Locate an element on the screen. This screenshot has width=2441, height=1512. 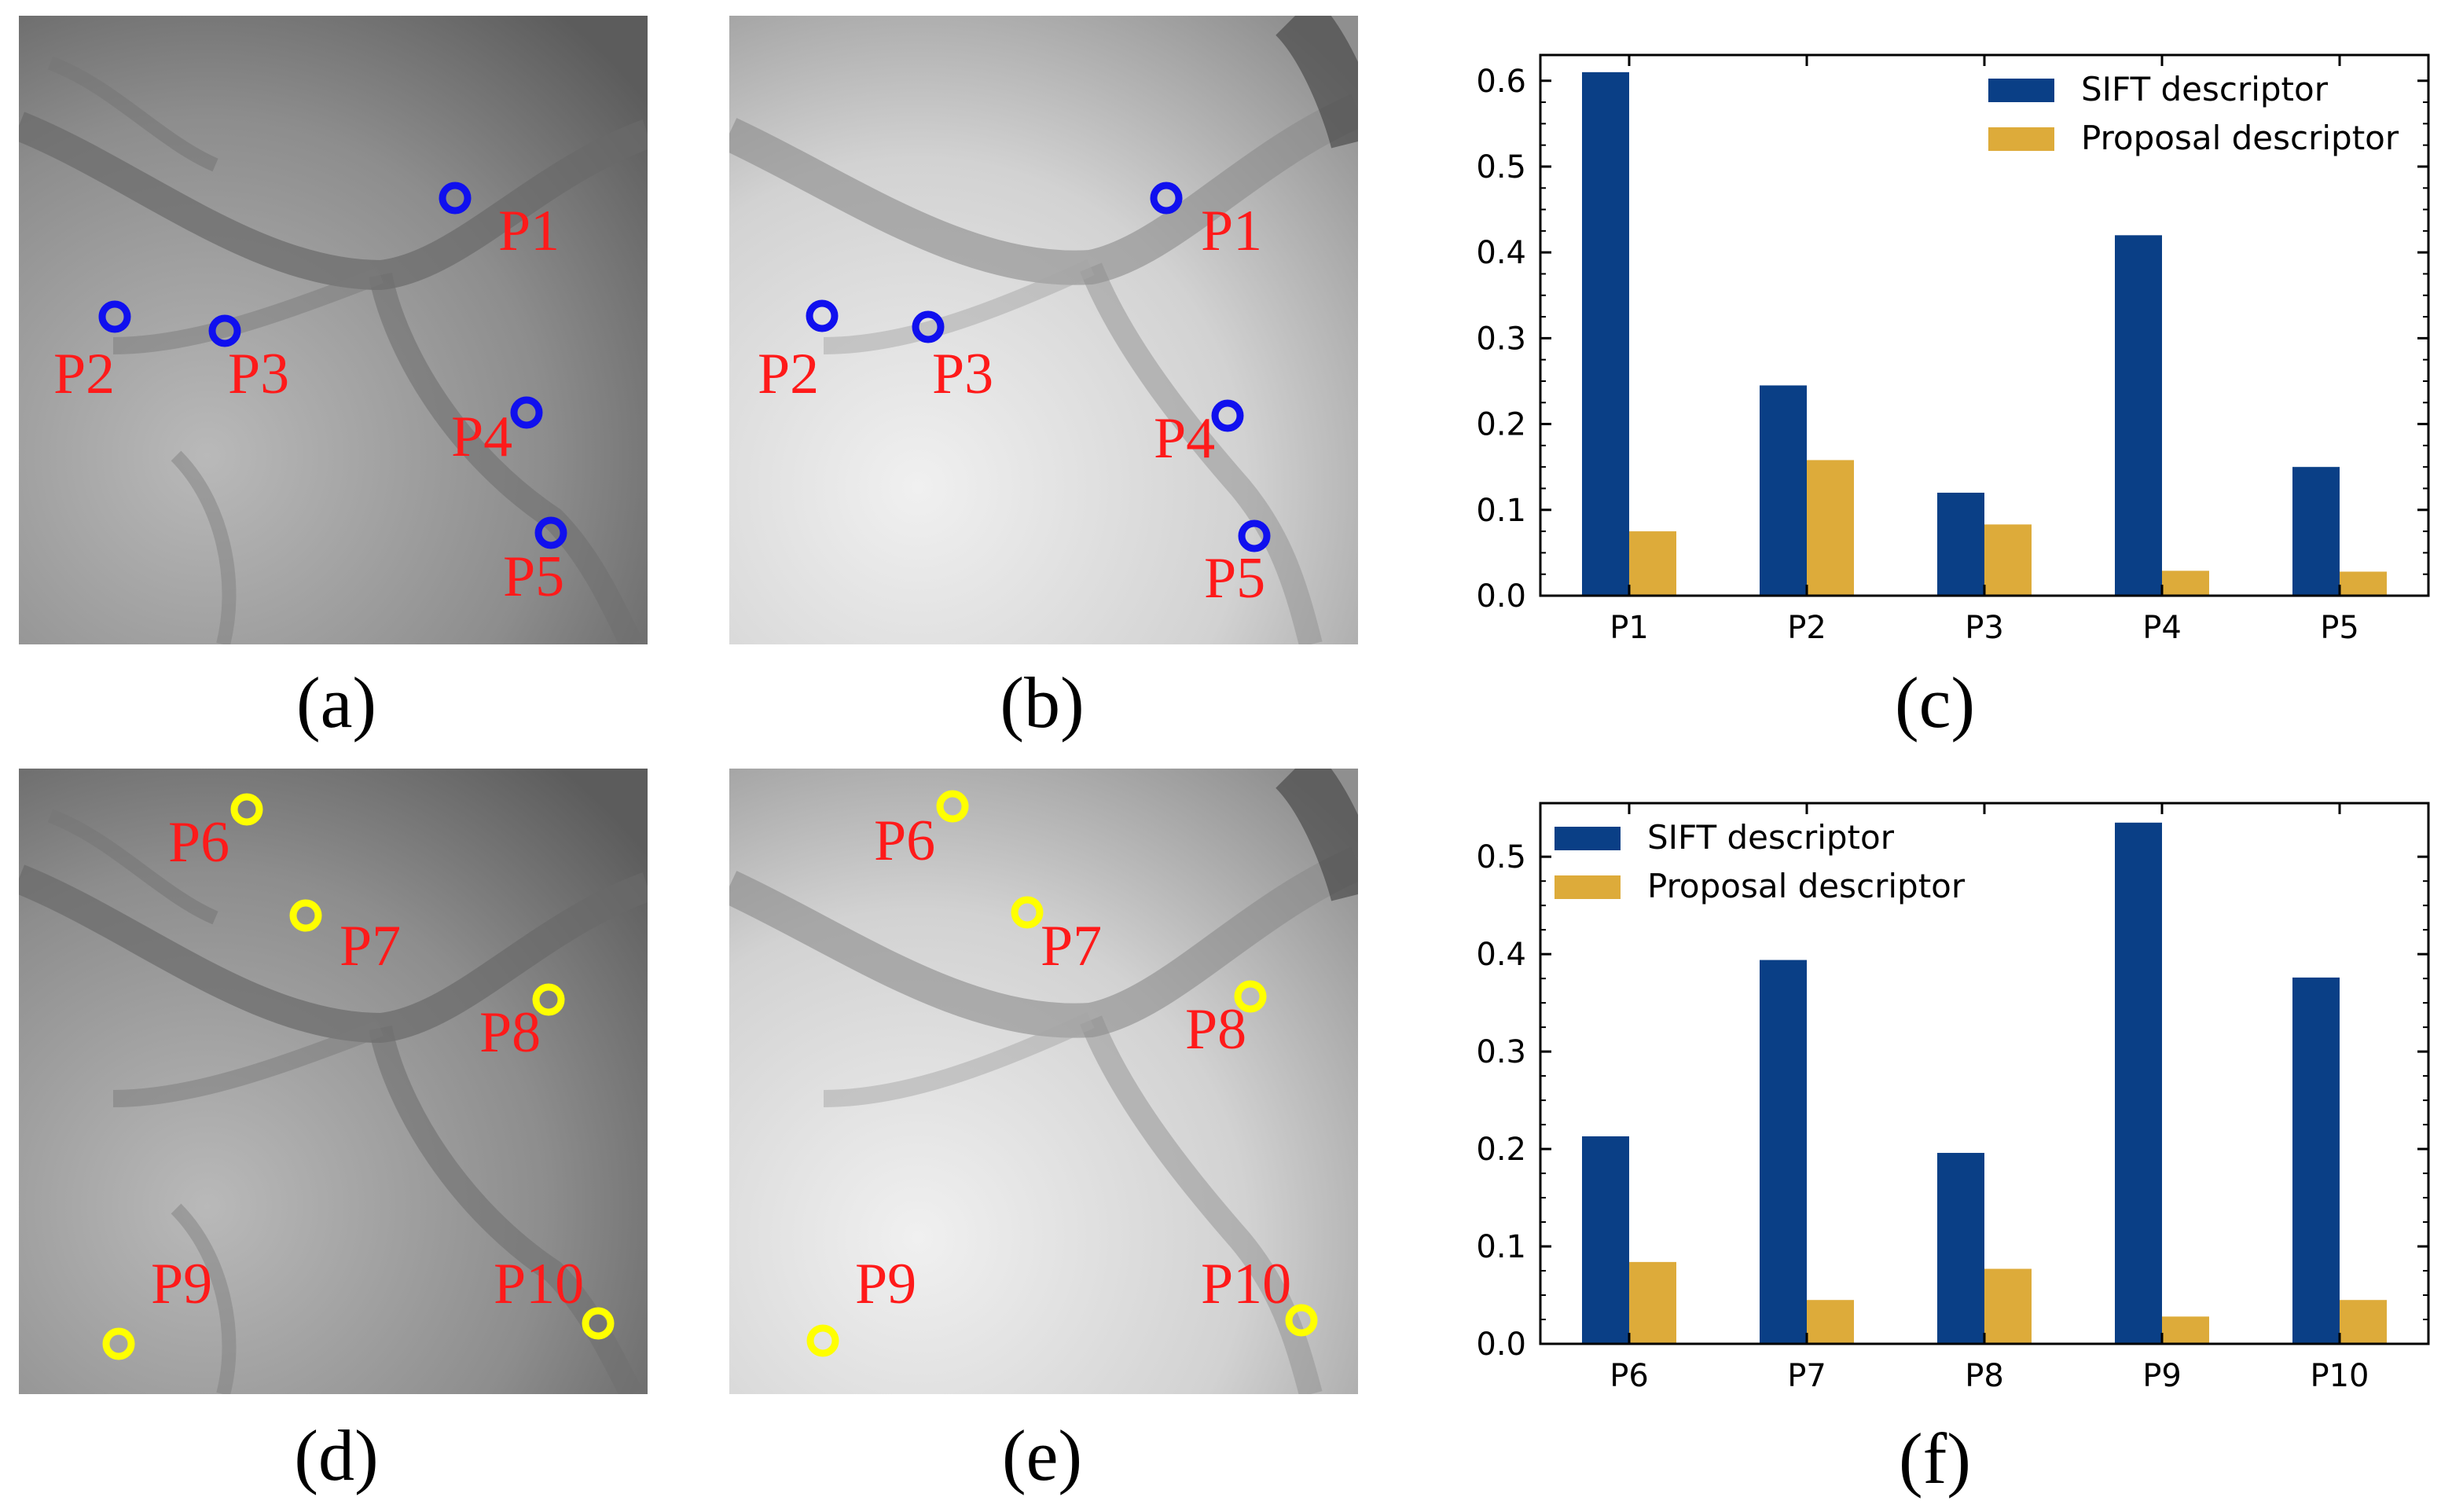
bar-proposal-p3 is located at coordinates (2008, 560).